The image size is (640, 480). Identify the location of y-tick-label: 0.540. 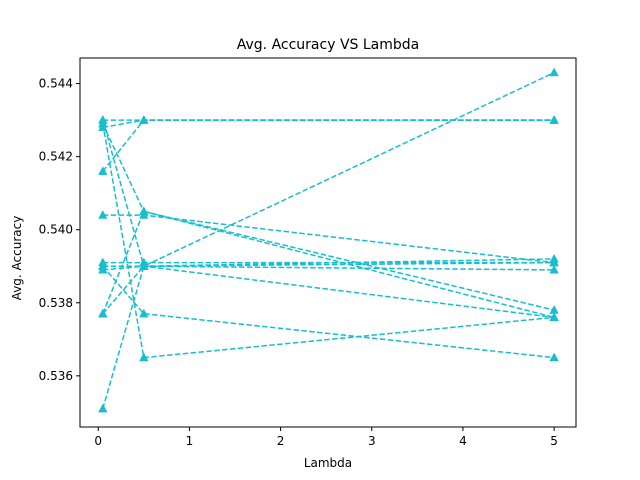
(56, 230).